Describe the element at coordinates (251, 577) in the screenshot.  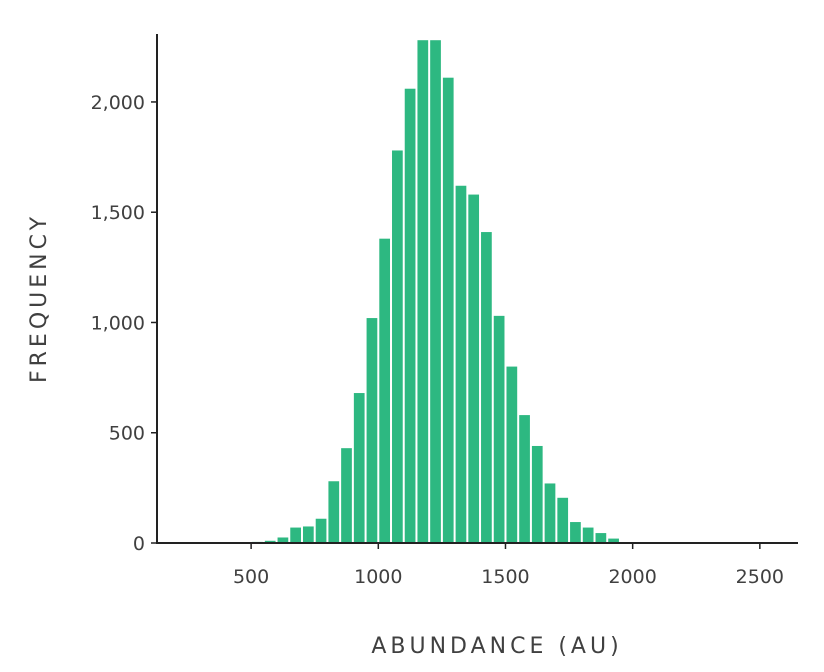
I see `x-tick-label: 500` at that location.